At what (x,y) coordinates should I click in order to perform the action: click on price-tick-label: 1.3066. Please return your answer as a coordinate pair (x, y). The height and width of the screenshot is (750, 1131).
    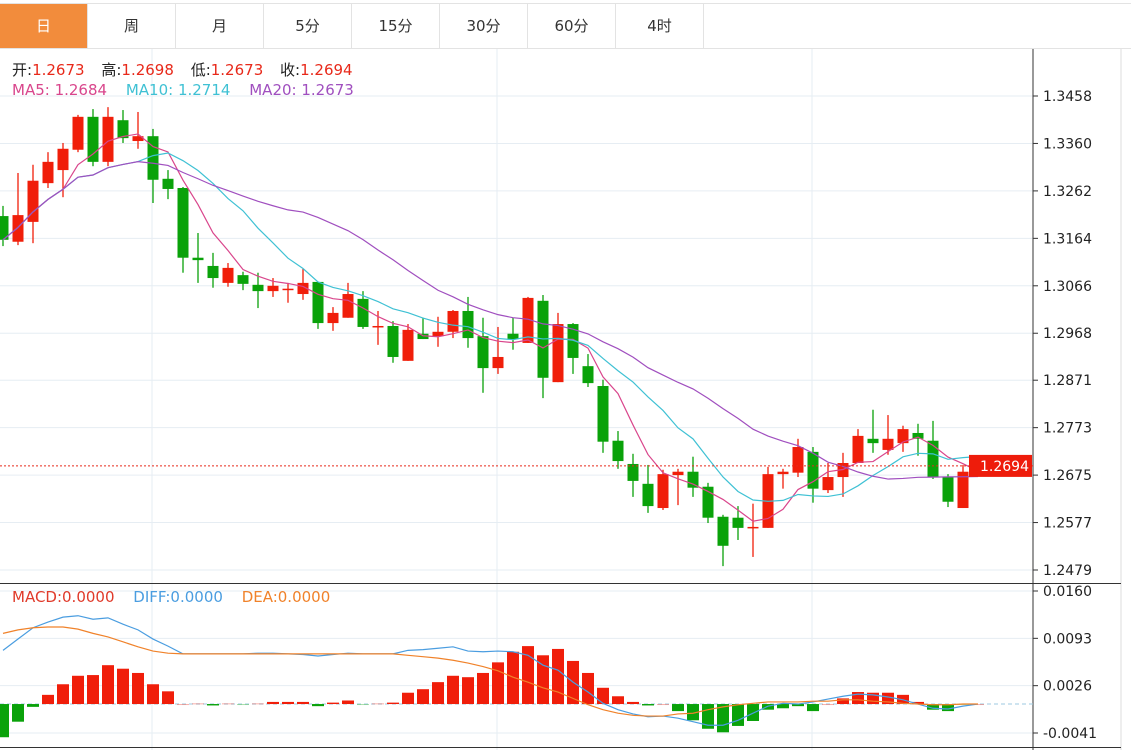
    Looking at the image, I should click on (1067, 287).